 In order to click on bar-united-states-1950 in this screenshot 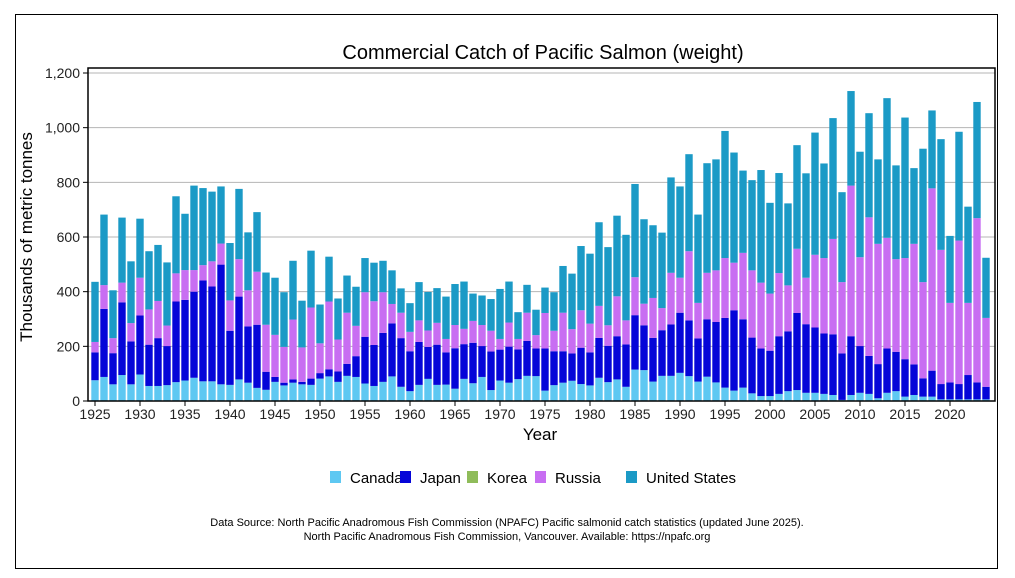, I will do `click(320, 324)`.